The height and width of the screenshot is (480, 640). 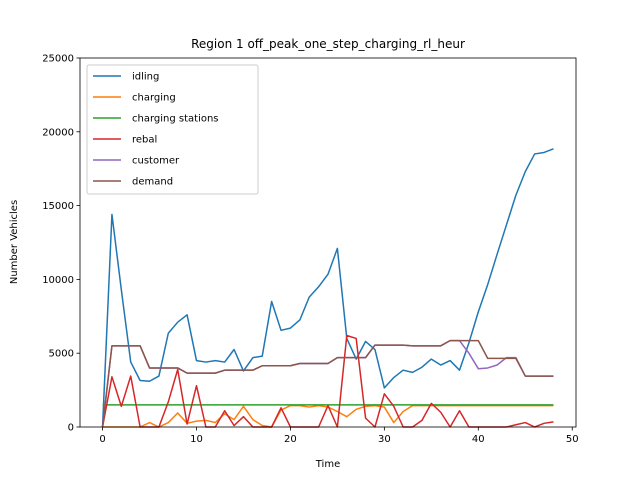 What do you see at coordinates (327, 383) in the screenshot?
I see `series-line-demand` at bounding box center [327, 383].